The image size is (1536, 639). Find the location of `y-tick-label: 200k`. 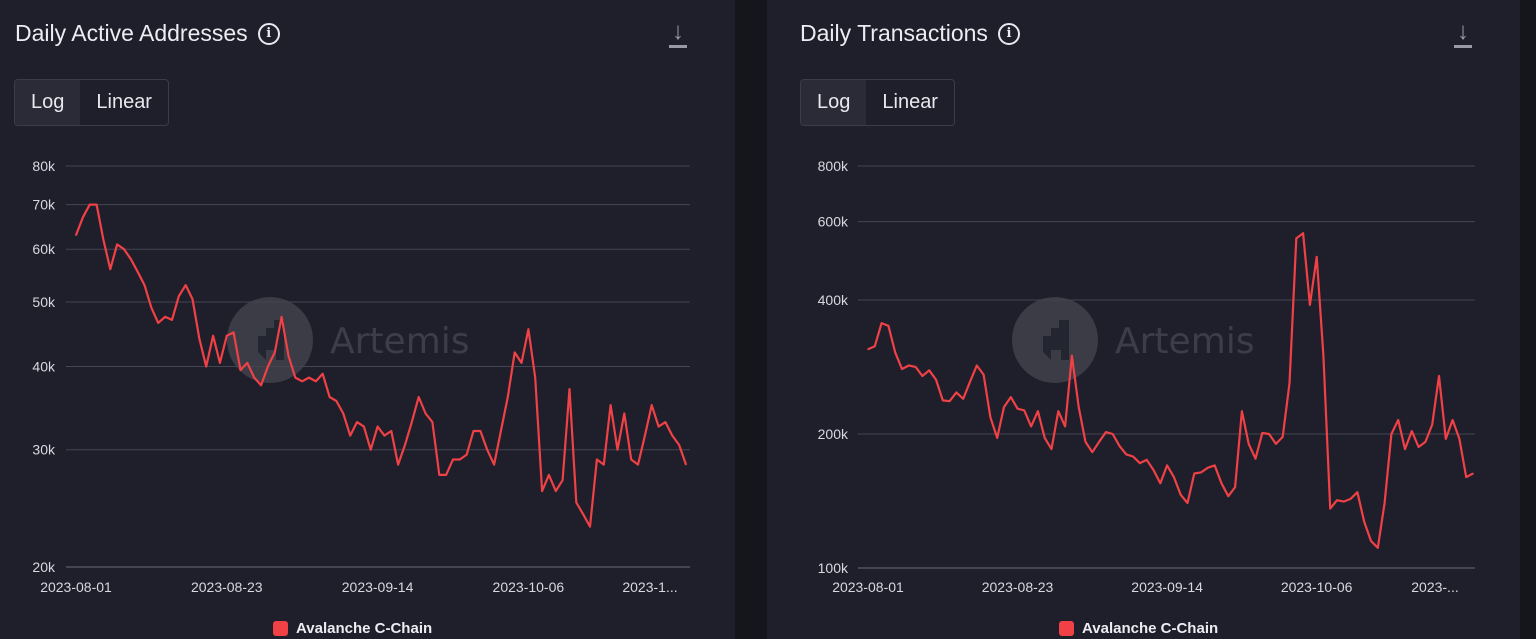

y-tick-label: 200k is located at coordinates (833, 434).